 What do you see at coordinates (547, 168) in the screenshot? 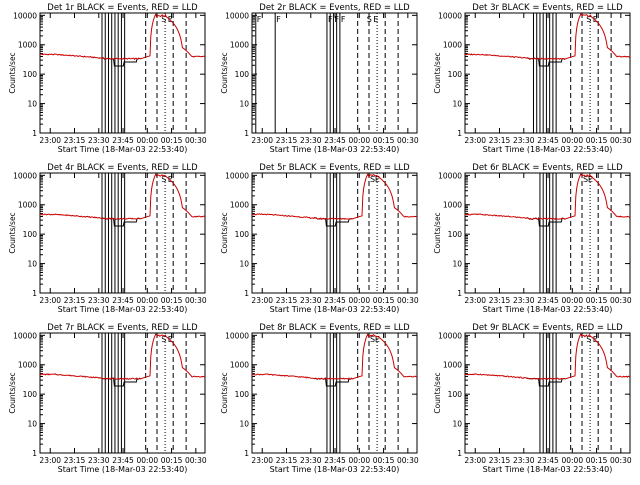
I see `panel-title: Det 6r BLACK = Events, RED = LLD` at bounding box center [547, 168].